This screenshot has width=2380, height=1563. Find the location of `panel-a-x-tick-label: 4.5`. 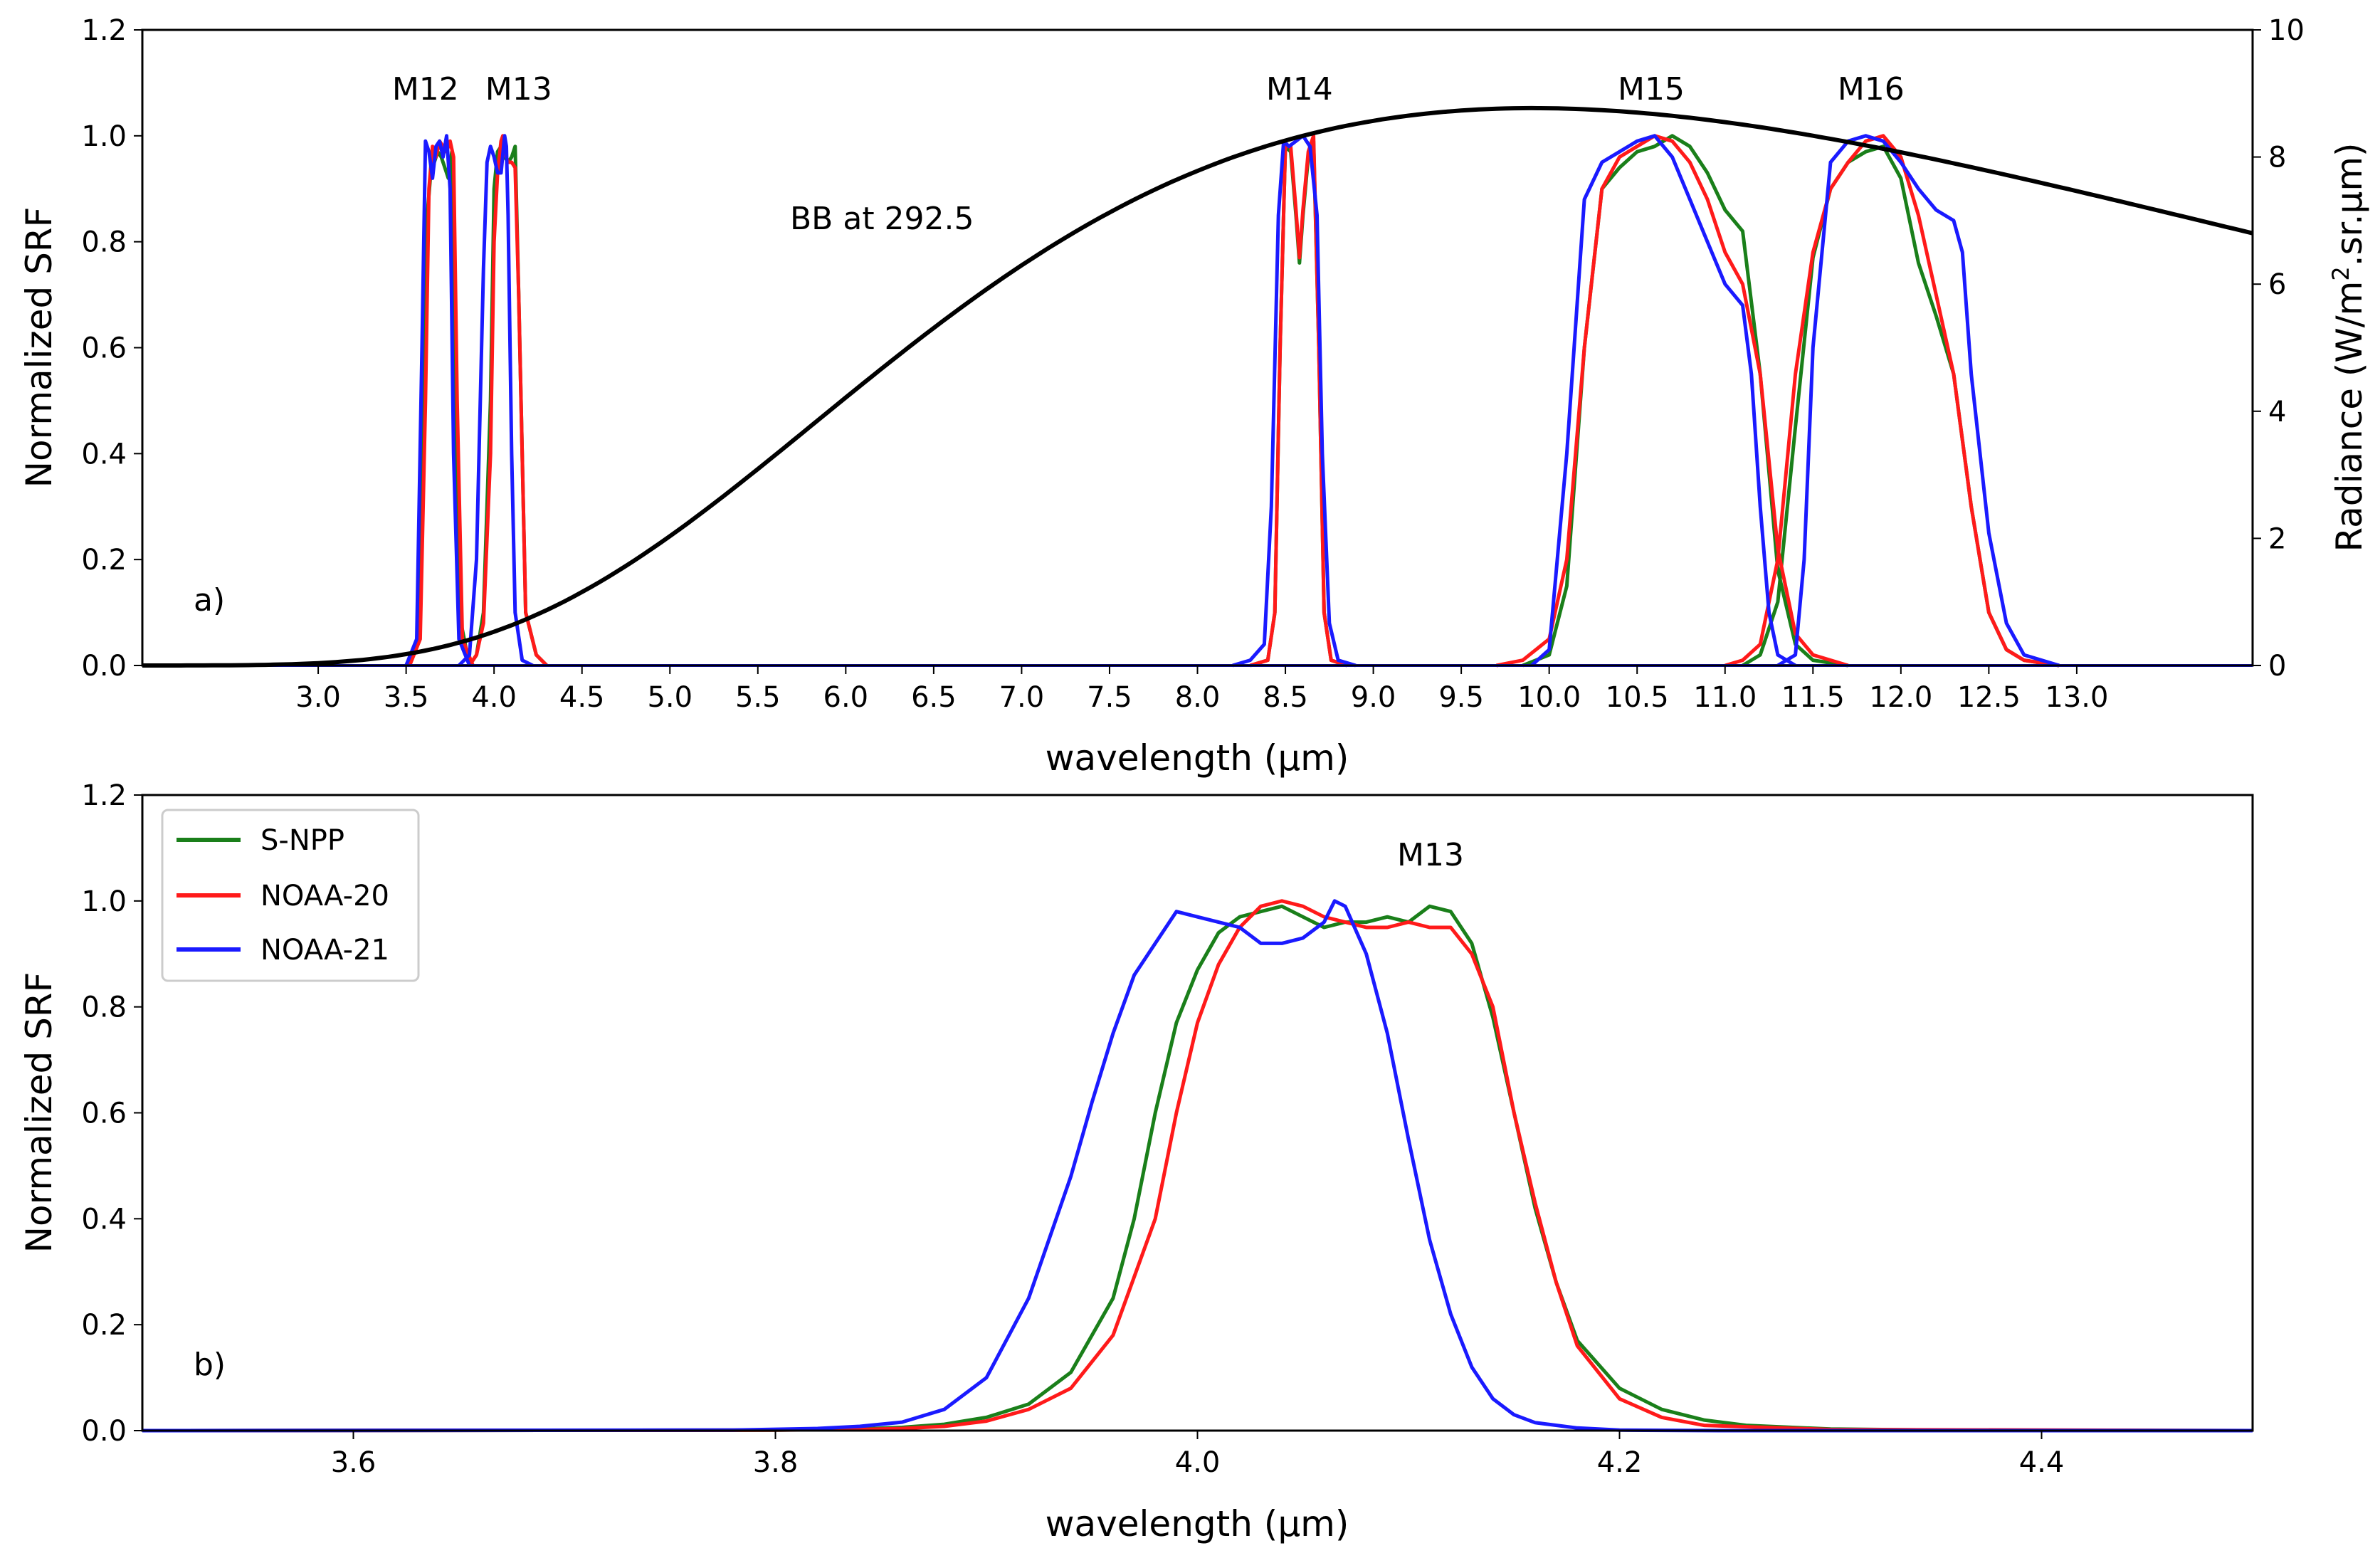

panel-a-x-tick-label: 4.5 is located at coordinates (582, 697).